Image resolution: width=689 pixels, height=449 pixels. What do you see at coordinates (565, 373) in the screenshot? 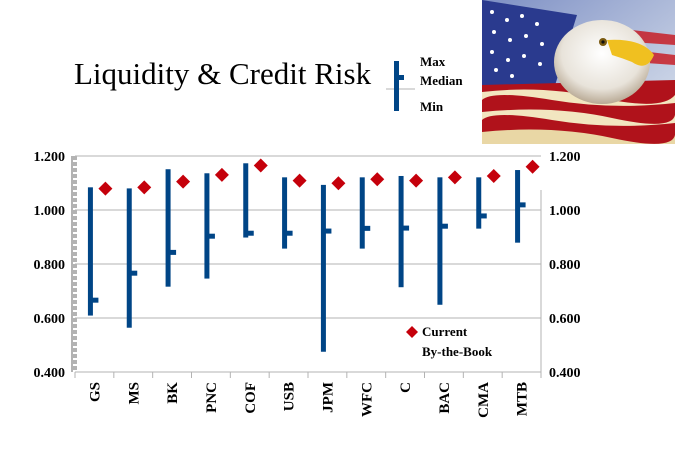
I see `y2-tick-label: 0.400` at bounding box center [565, 373].